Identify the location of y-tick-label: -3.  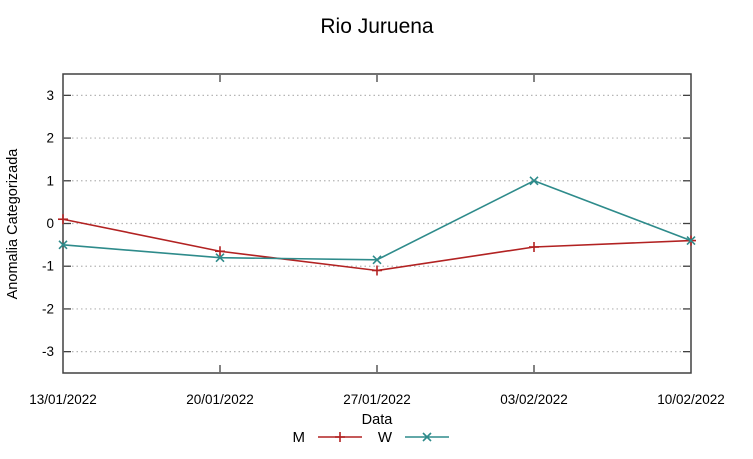
(48, 351).